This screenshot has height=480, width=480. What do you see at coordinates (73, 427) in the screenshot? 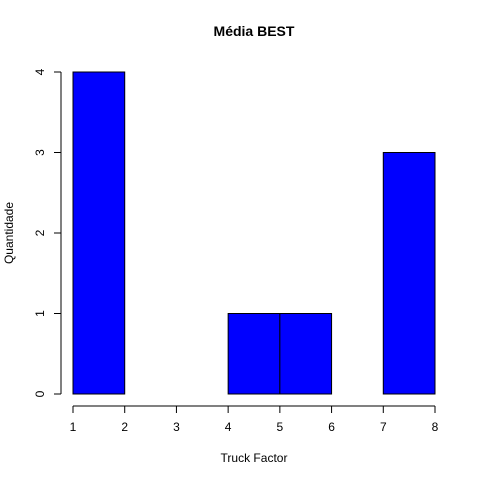
I see `x-tick-label-1: 1` at bounding box center [73, 427].